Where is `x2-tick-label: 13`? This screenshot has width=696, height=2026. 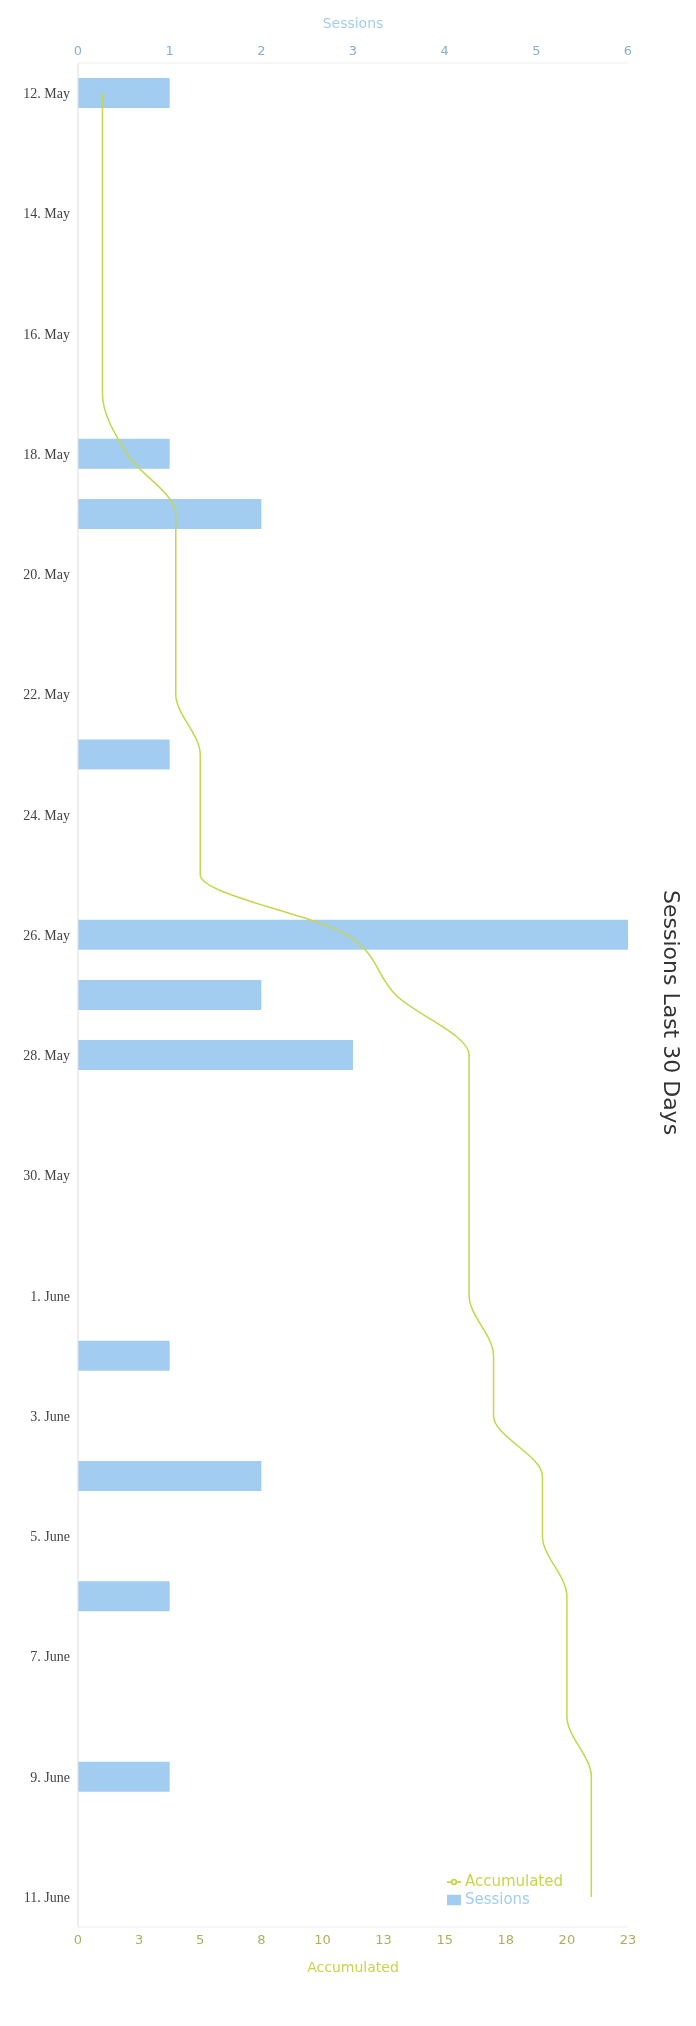
x2-tick-label: 13 is located at coordinates (383, 1940).